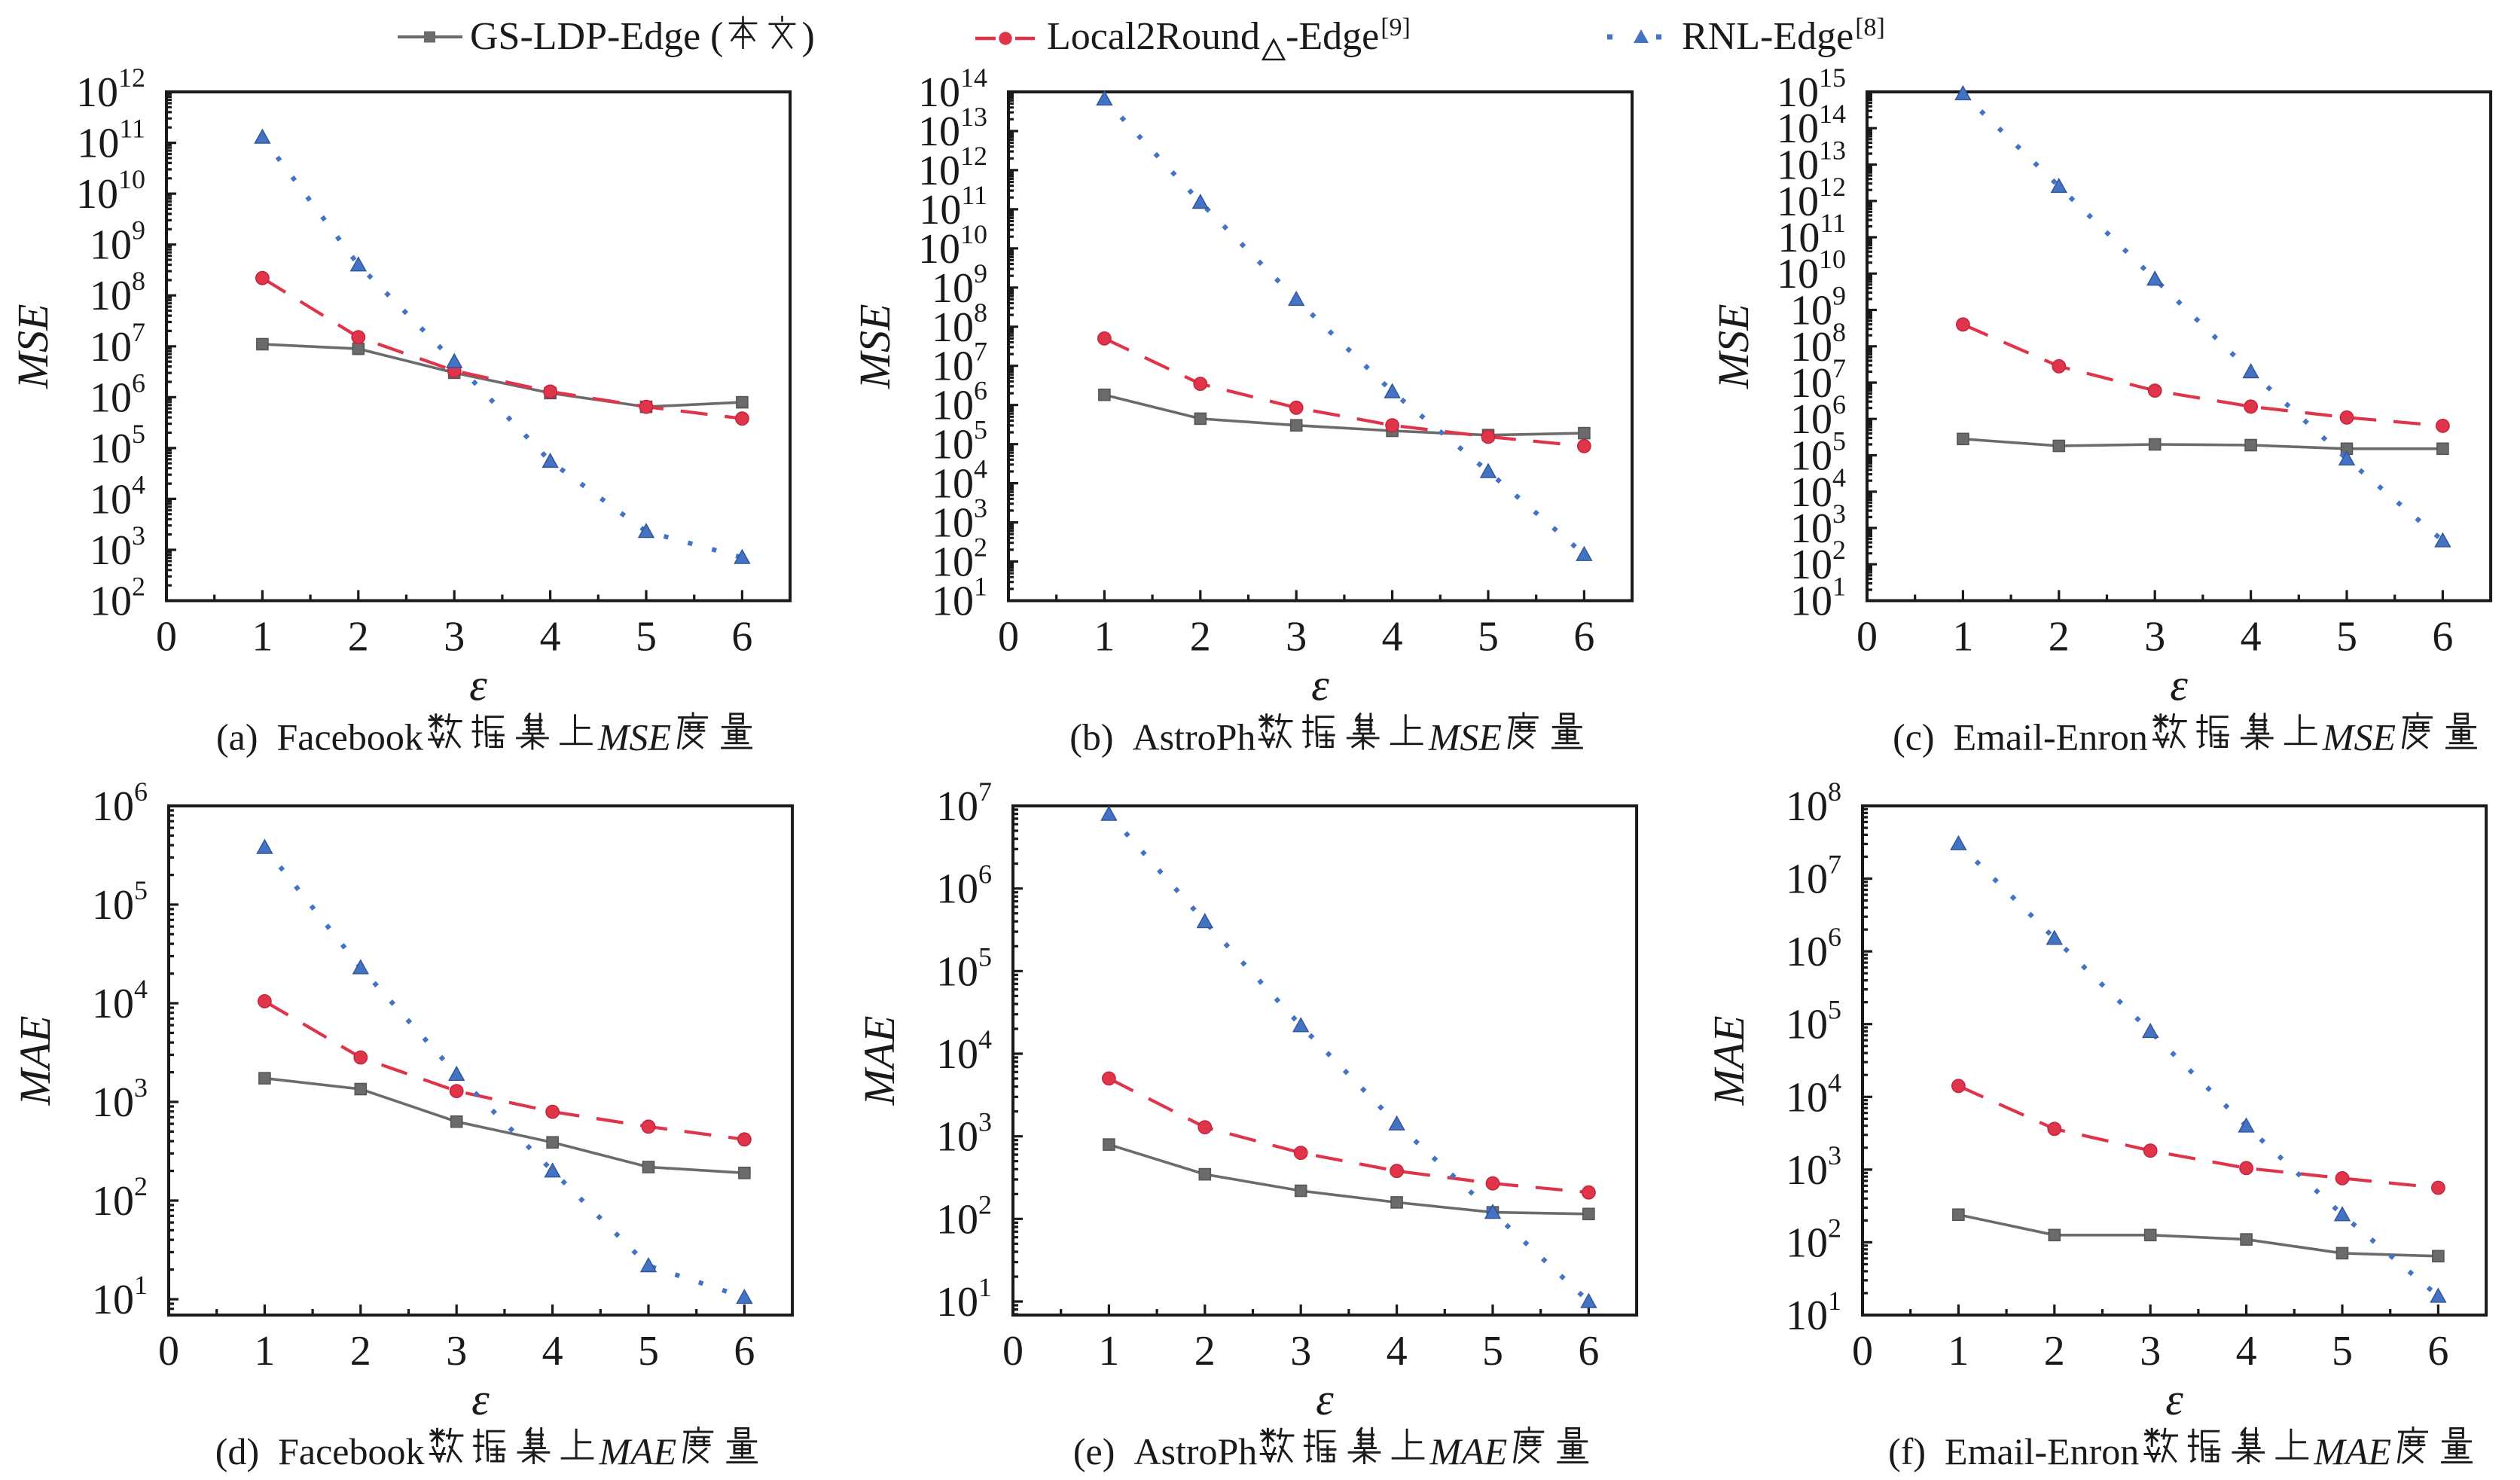 The image size is (2520, 1480). Describe the element at coordinates (952, 128) in the screenshot. I see `svg-text: 10¹³` at that location.